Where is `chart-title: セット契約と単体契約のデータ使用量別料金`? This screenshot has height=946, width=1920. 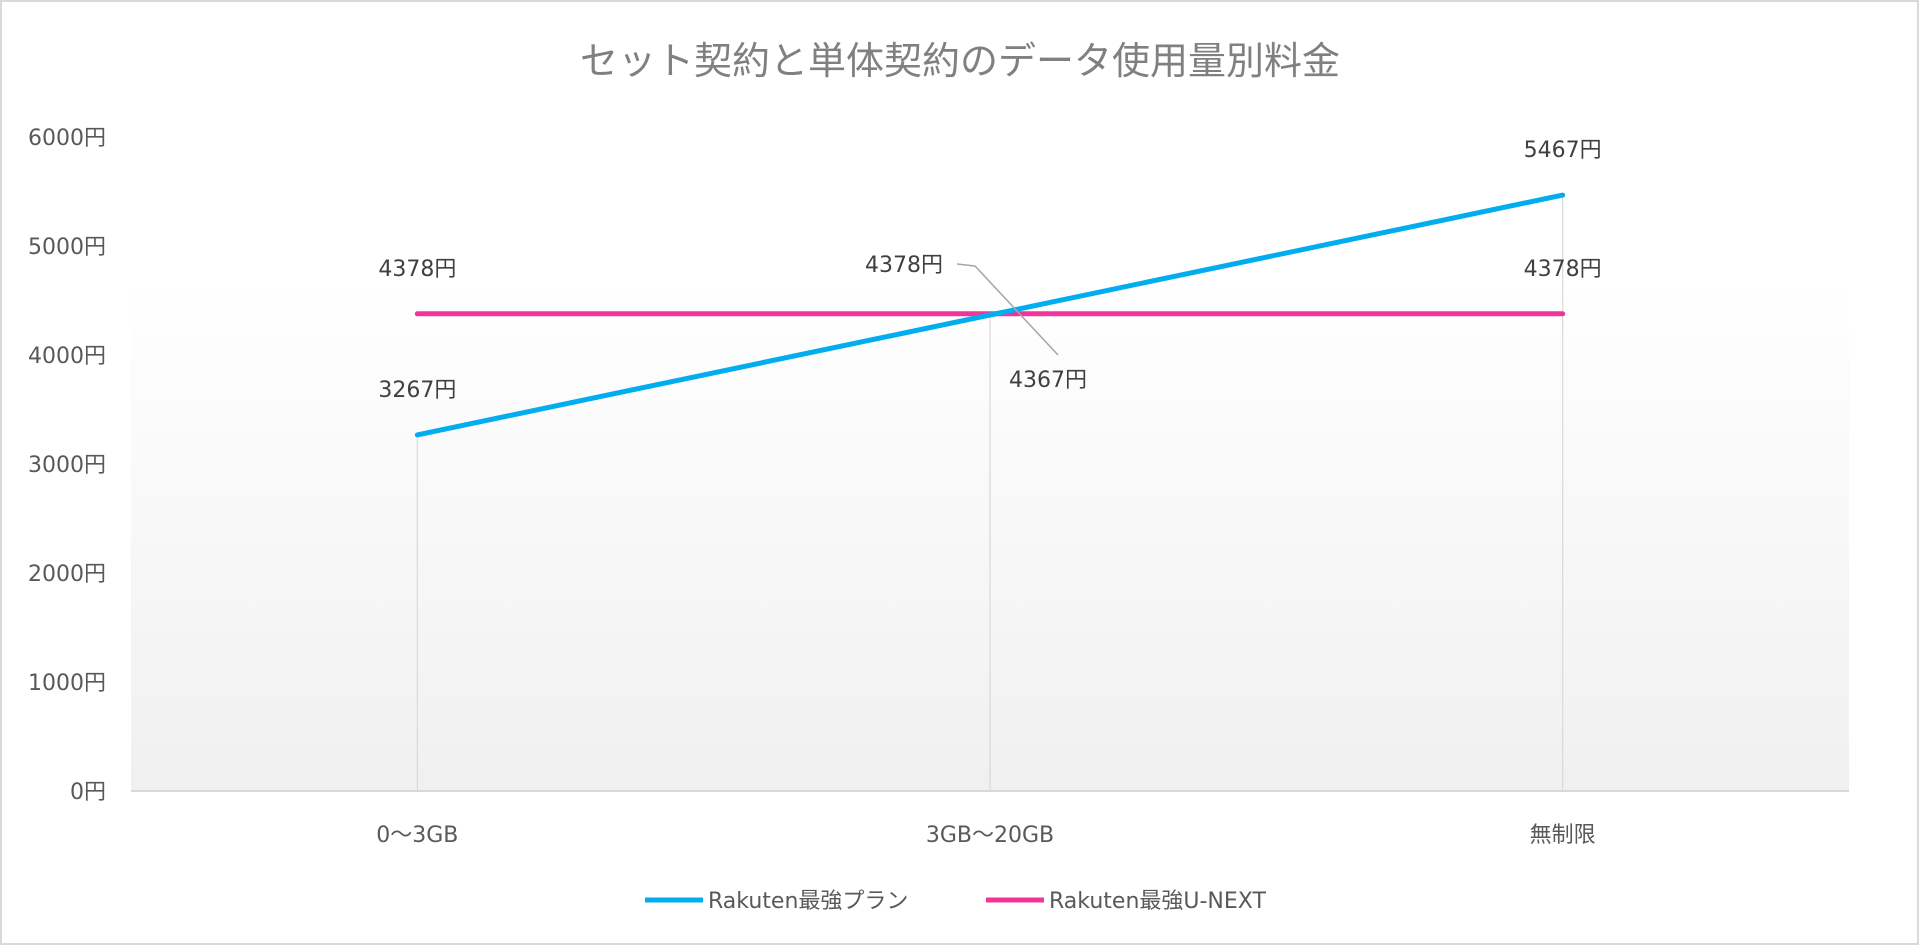
chart-title: セット契約と単体契約のデータ使用量別料金 is located at coordinates (960, 61).